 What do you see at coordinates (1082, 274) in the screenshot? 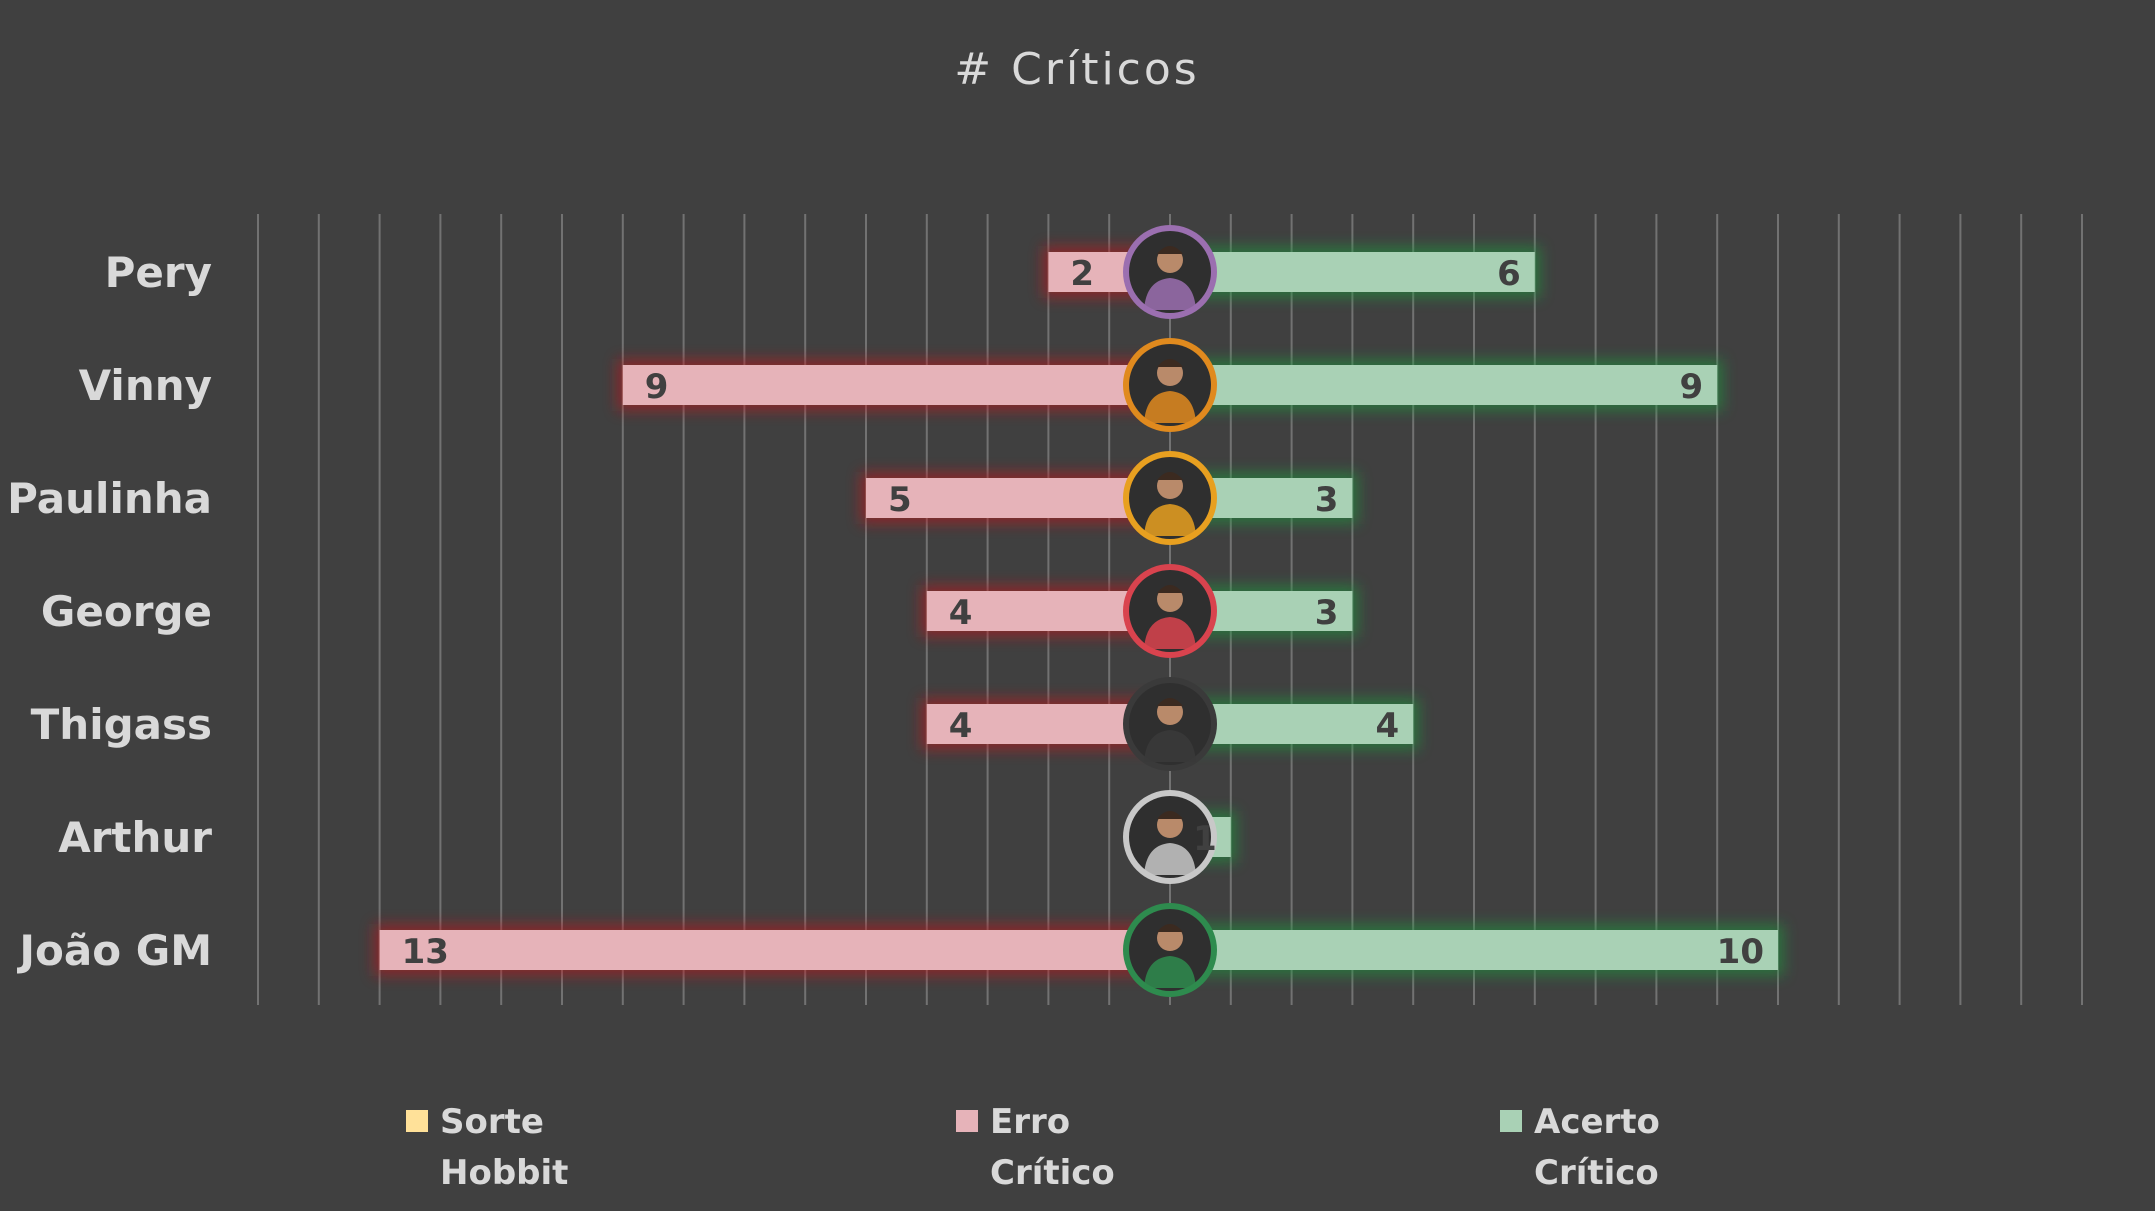
I see `error-value-label: 2` at bounding box center [1082, 274].